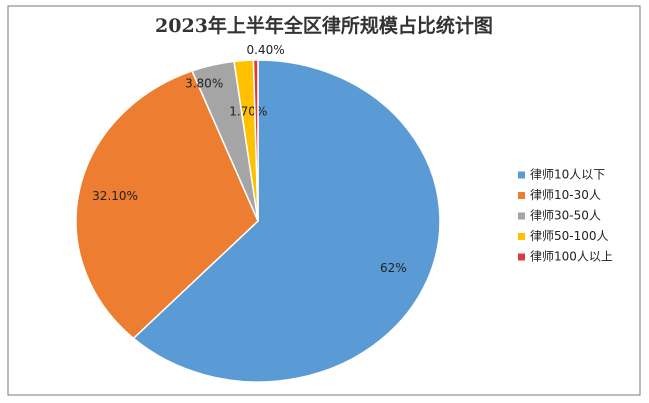 This screenshot has width=649, height=403. Describe the element at coordinates (393, 268) in the screenshot. I see `data-label: 62%` at that location.